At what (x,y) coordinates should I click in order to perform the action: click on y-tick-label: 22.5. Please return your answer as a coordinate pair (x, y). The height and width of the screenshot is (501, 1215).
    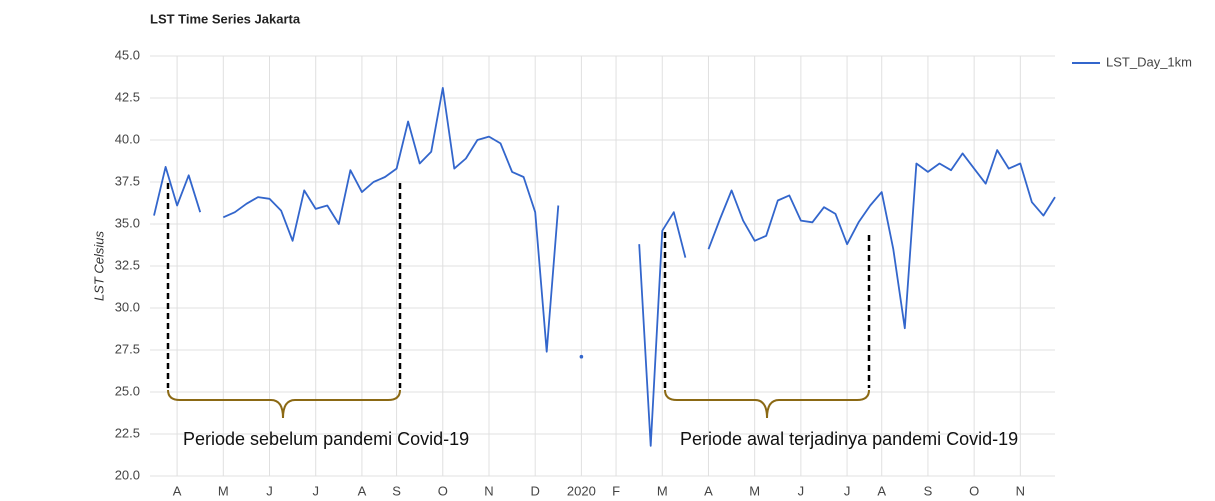
    Looking at the image, I should click on (127, 432).